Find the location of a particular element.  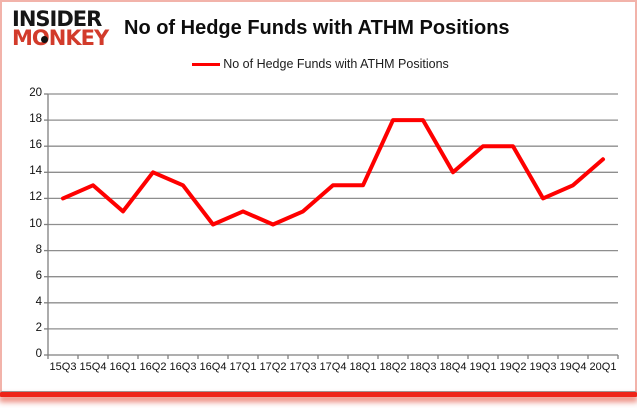

y-tick-label: 8 is located at coordinates (38, 249).